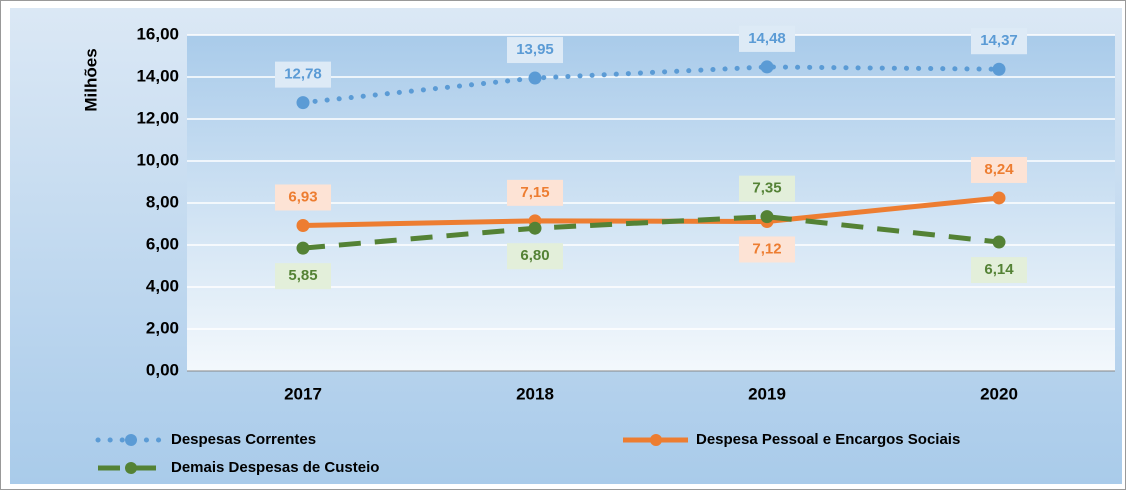  I want to click on data-label: 7,35, so click(766, 188).